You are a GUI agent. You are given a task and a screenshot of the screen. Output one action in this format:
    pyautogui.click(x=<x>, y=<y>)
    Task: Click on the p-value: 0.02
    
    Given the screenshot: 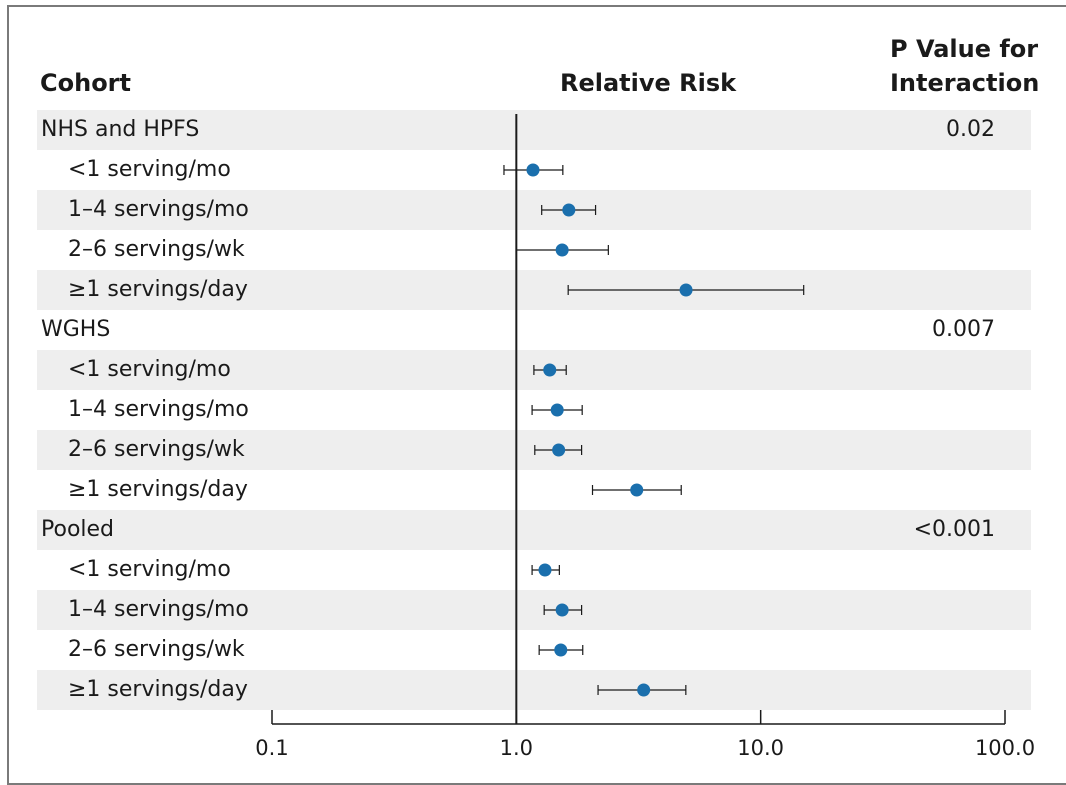 What is the action you would take?
    pyautogui.click(x=970, y=129)
    